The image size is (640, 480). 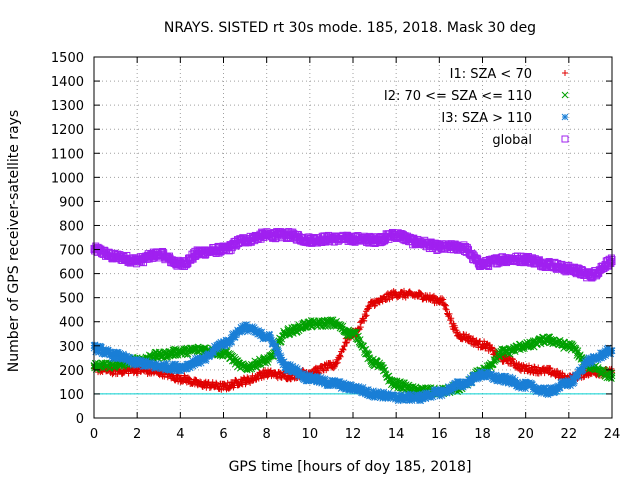 I want to click on x-tick-label: 20, so click(x=525, y=434).